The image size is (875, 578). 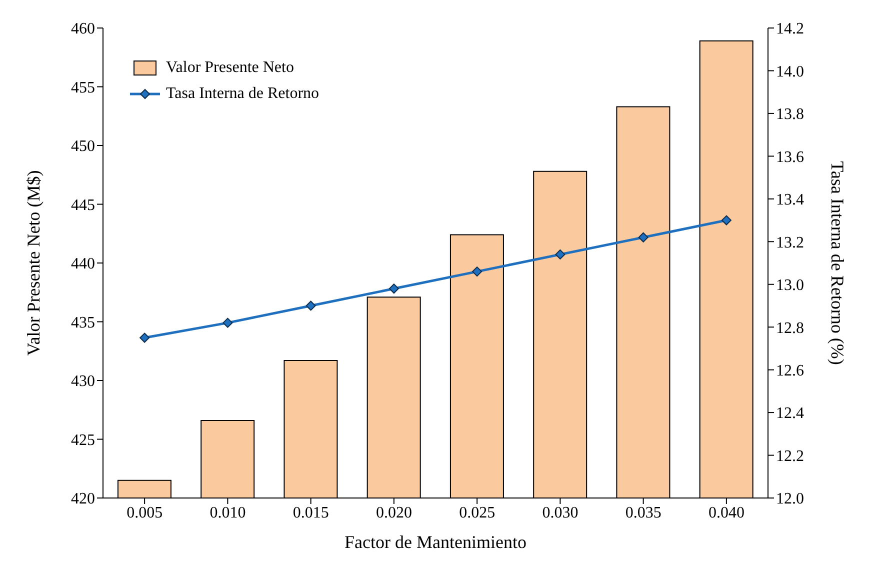 I want to click on x-tick-label: 0.020, so click(x=394, y=513).